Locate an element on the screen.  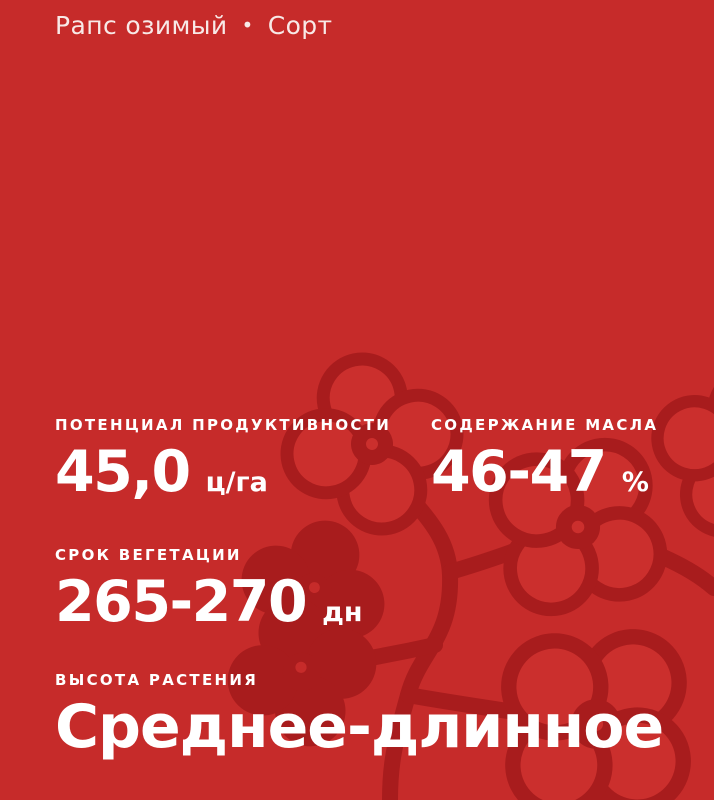
stat-vegetation-unit: дн is located at coordinates (342, 612).